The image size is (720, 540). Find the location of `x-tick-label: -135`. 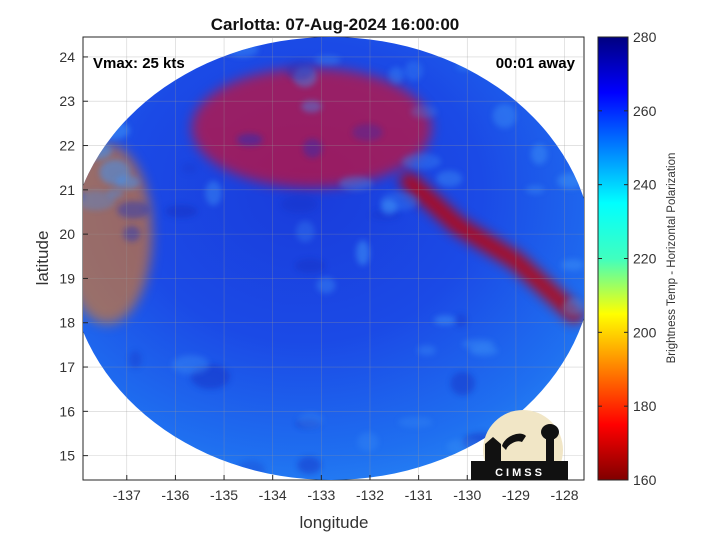

x-tick-label: -135 is located at coordinates (224, 495).